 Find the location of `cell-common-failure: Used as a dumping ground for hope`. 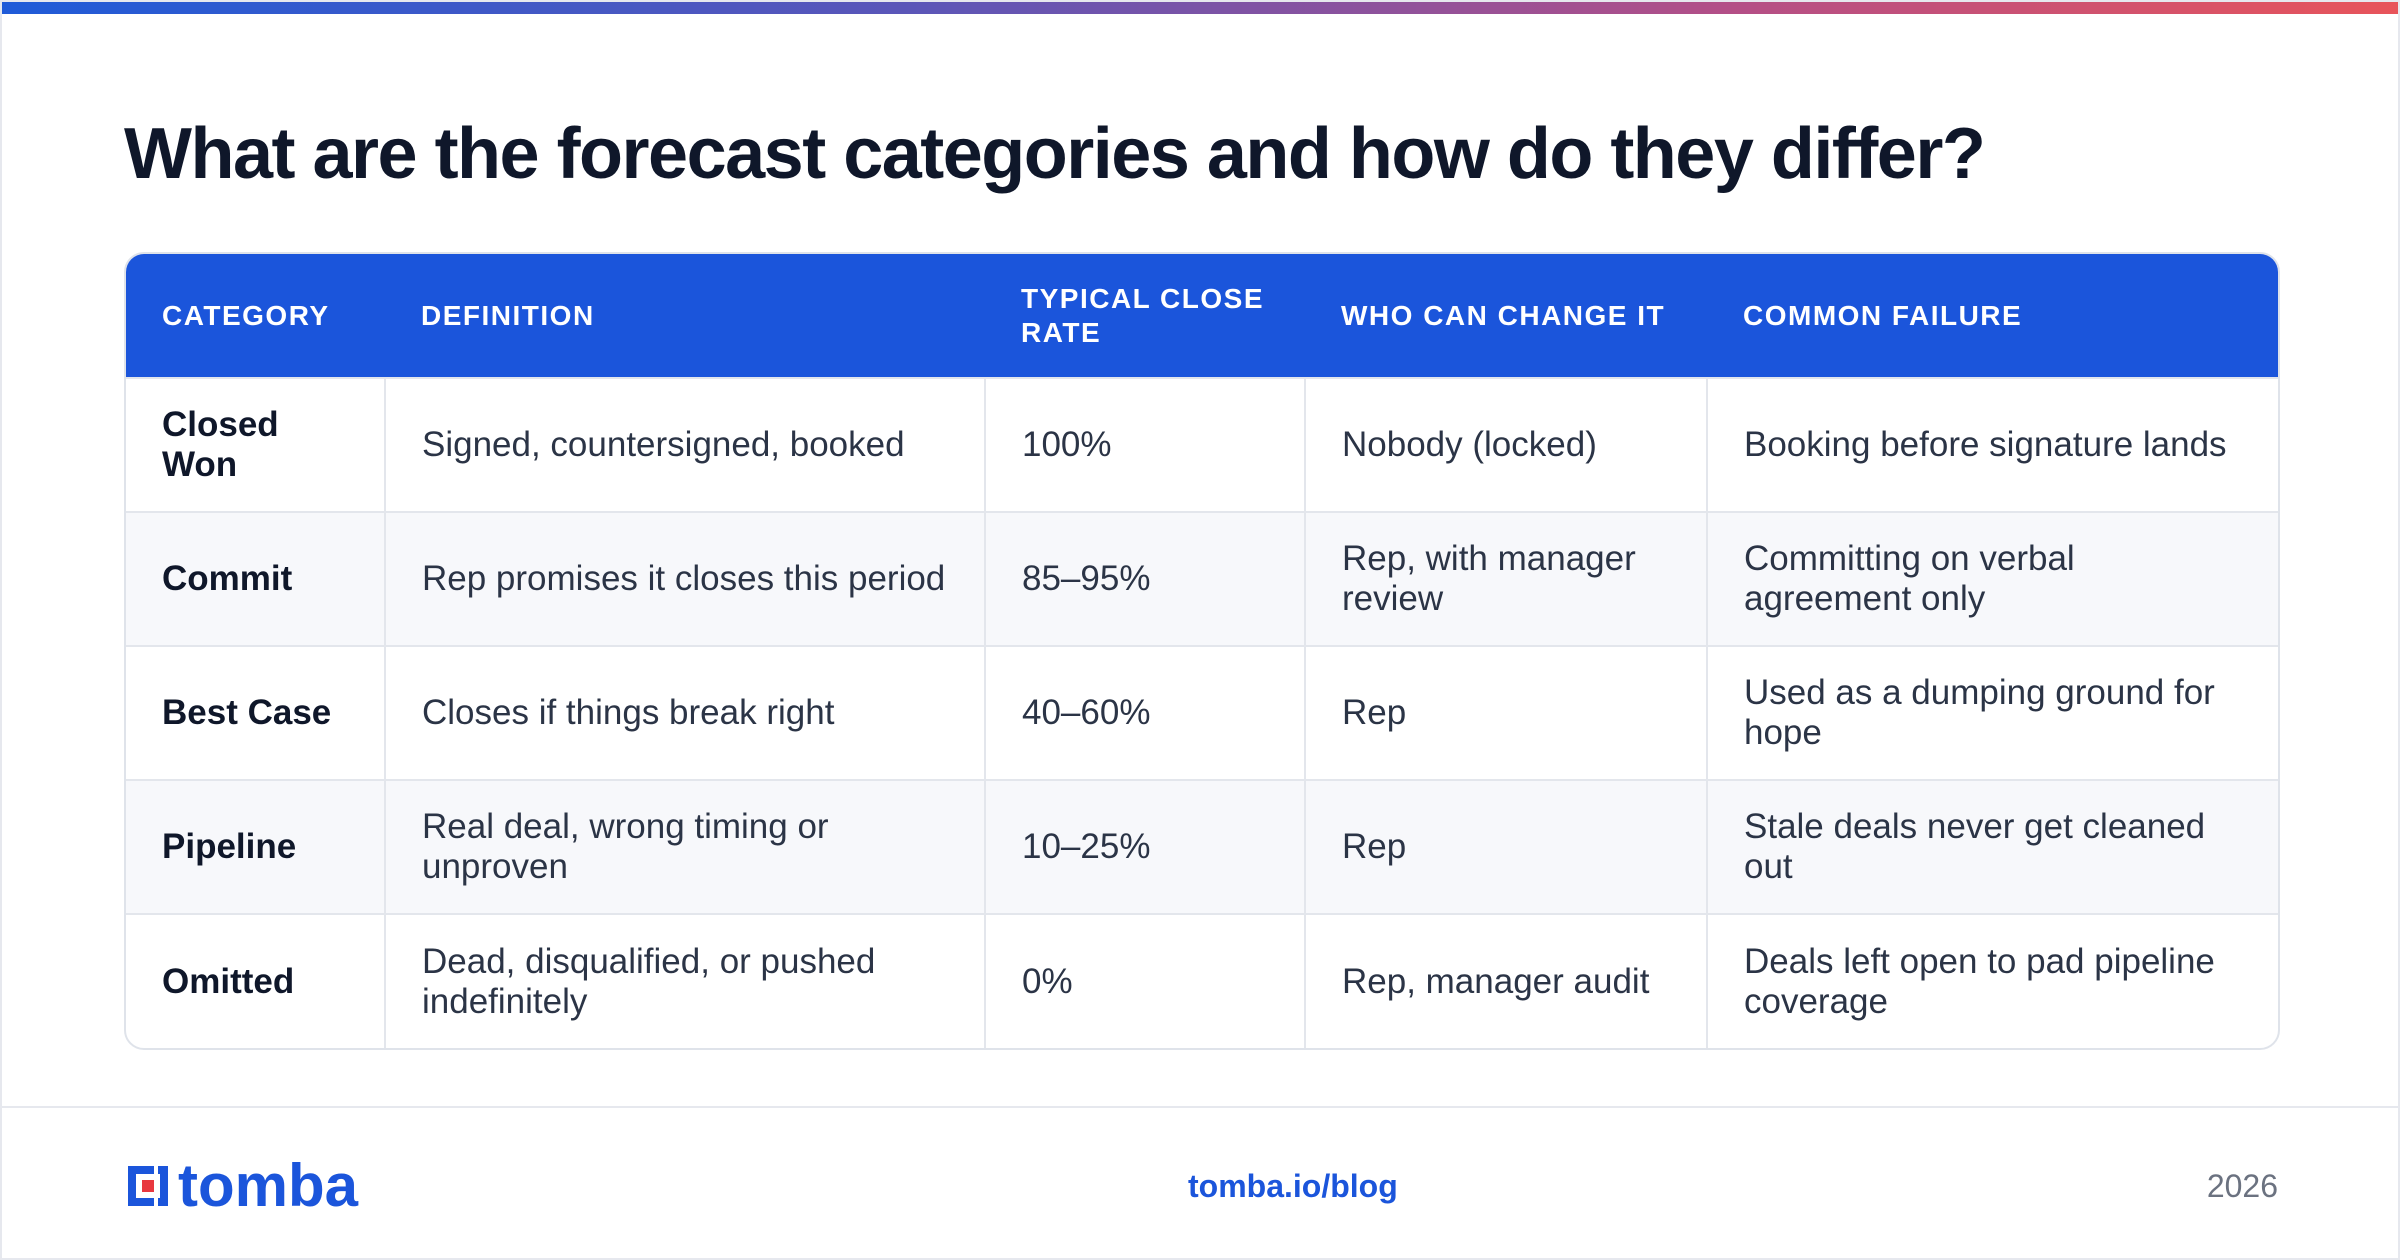

cell-common-failure: Used as a dumping ground for hope is located at coordinates (1992, 712).